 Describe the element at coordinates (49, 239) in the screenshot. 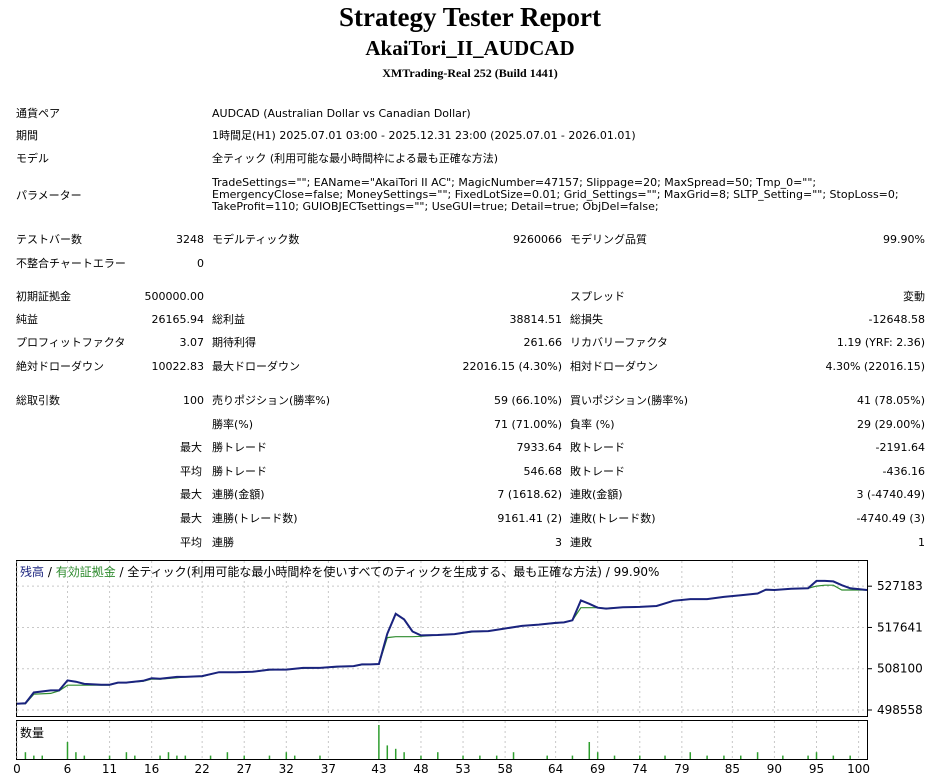

I see `bars-label: テストバー数` at that location.